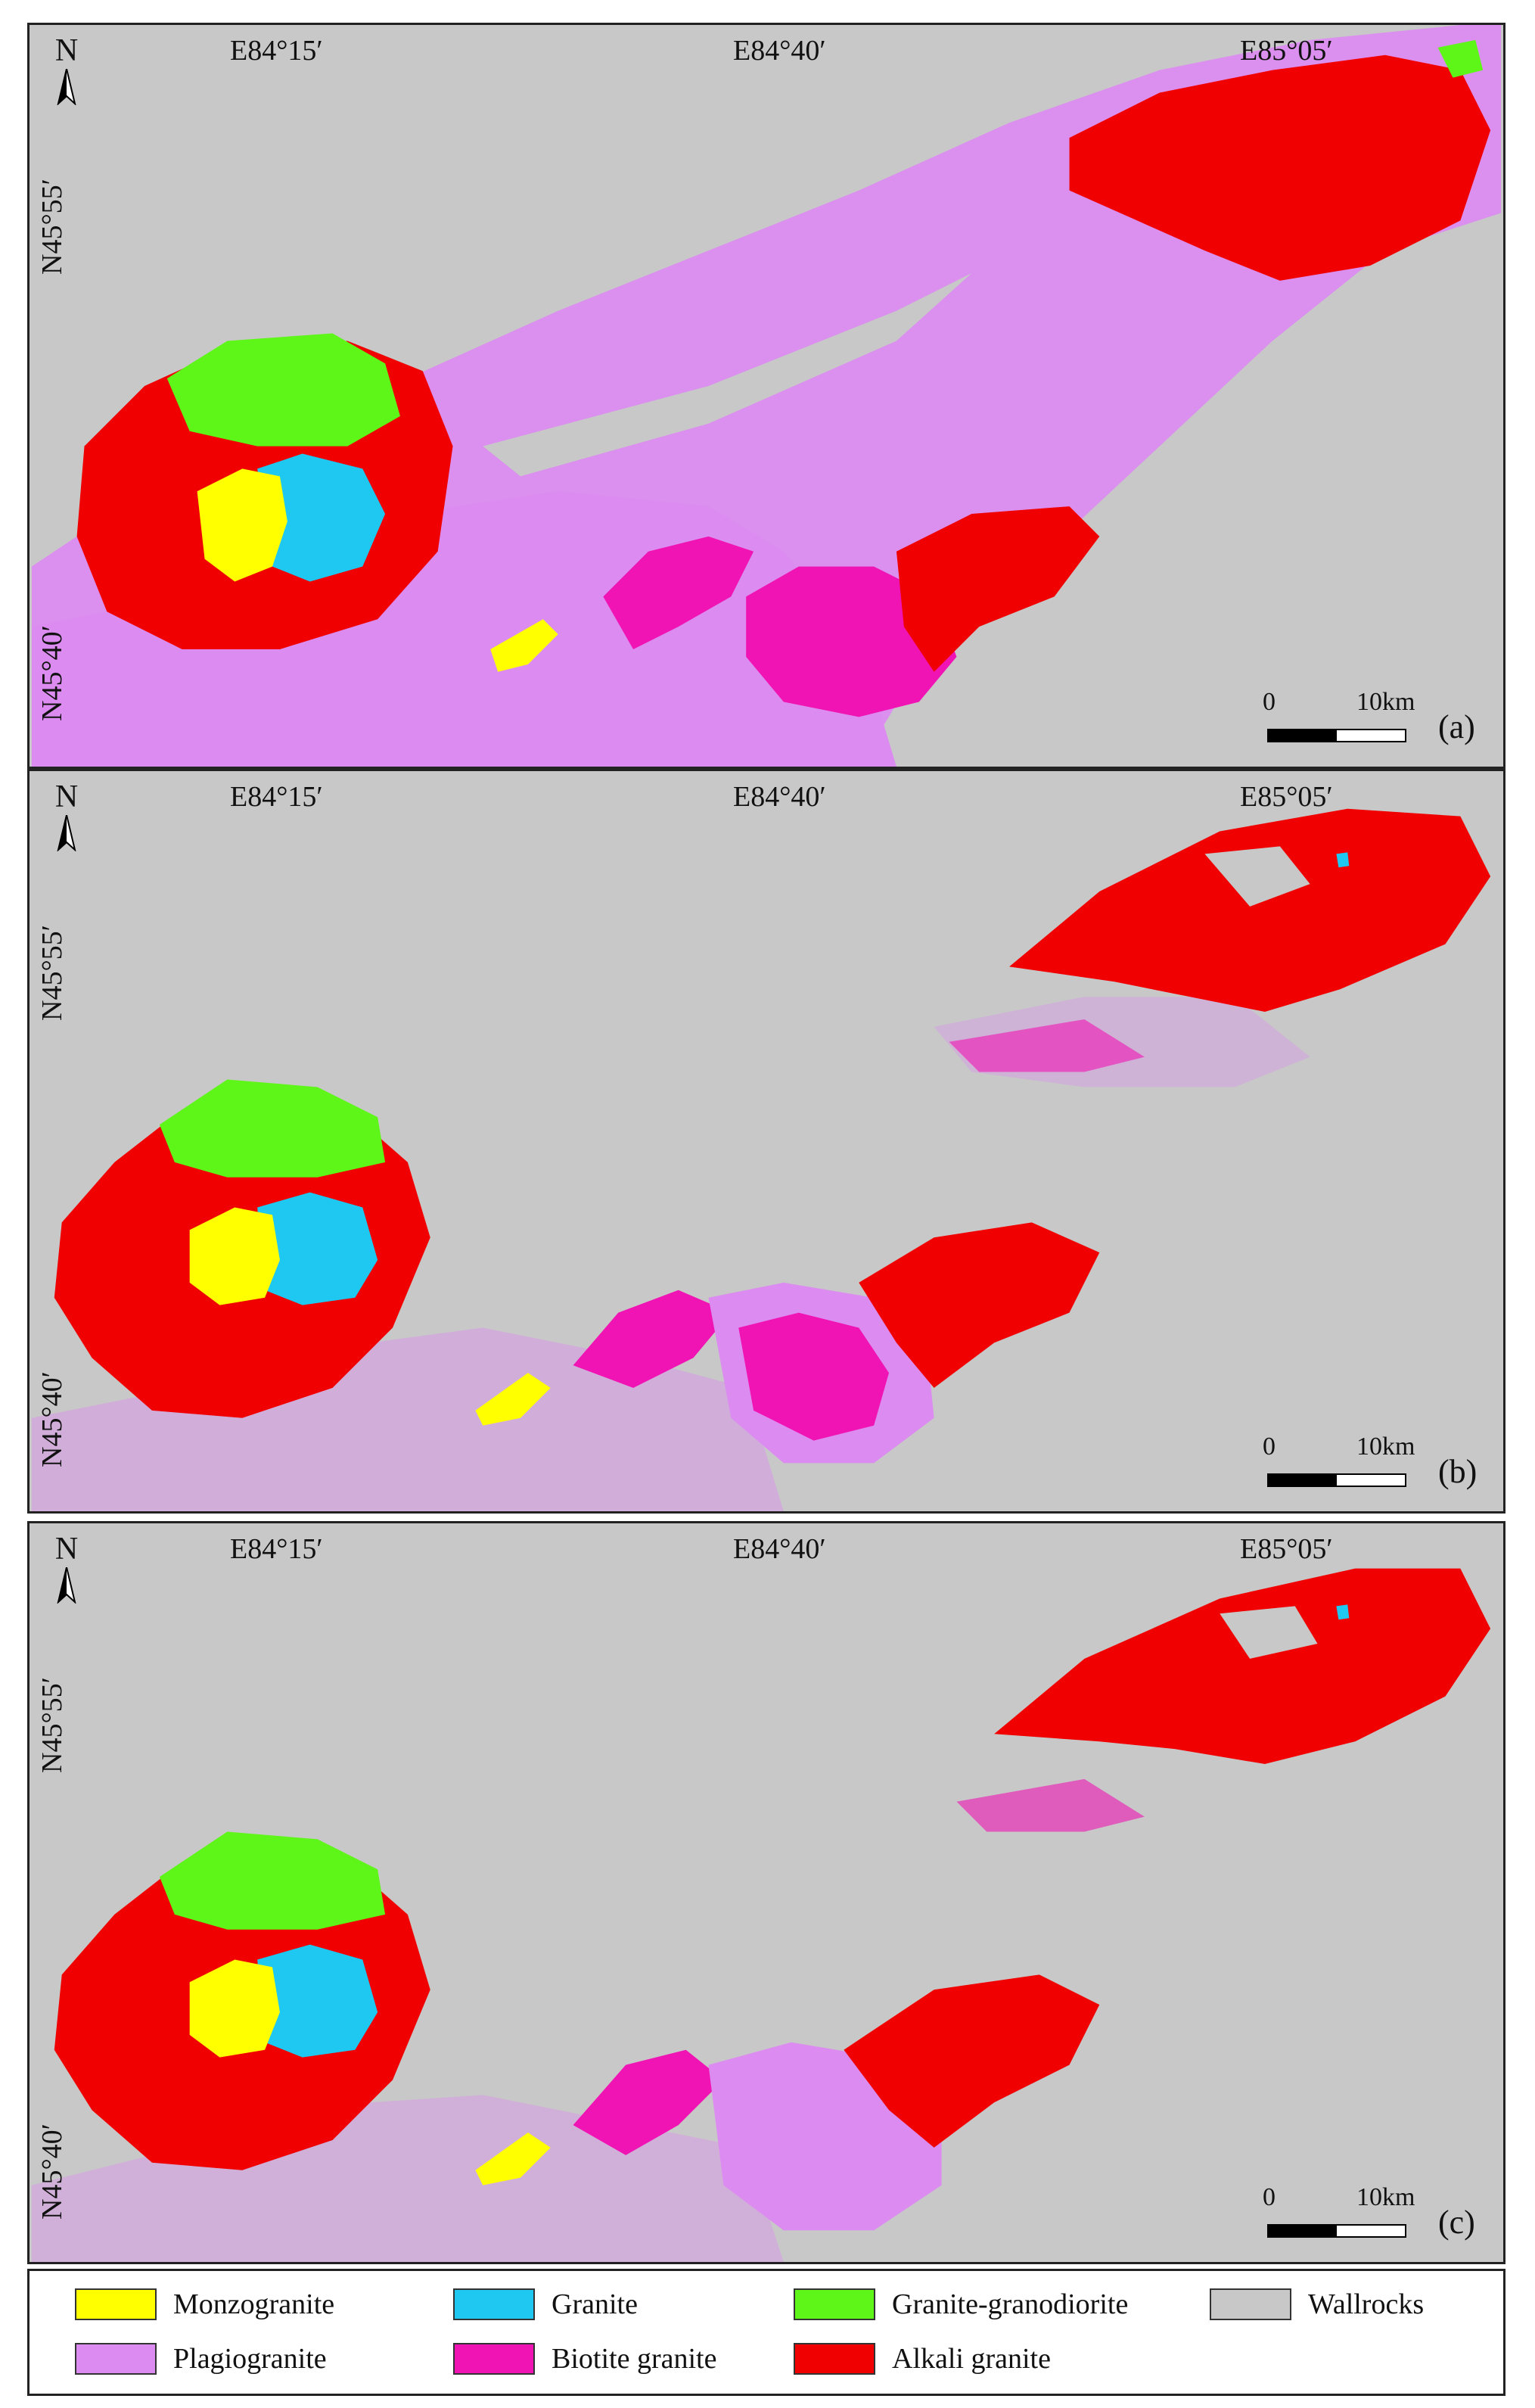 The height and width of the screenshot is (2408, 1535). Describe the element at coordinates (595, 2304) in the screenshot. I see `legend-label: Granite` at that location.